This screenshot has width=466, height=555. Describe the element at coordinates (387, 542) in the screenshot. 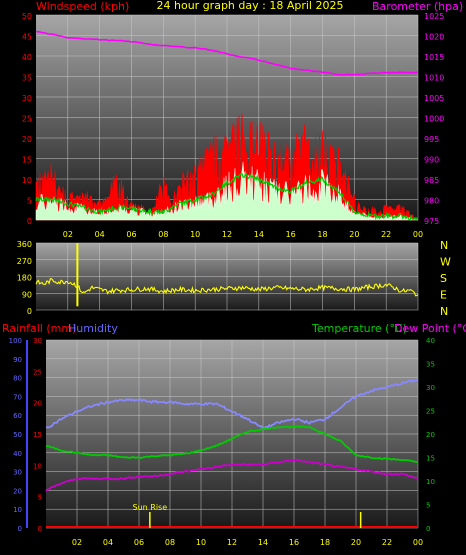

I see `temp-x-tick: 22` at that location.